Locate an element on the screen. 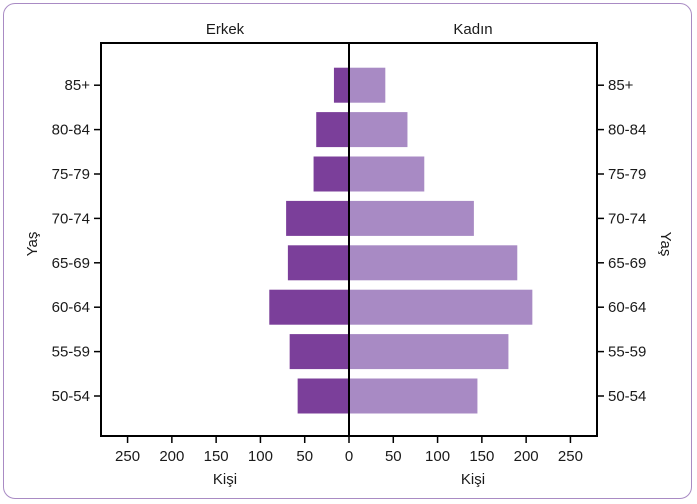 The image size is (697, 504). bar-Kadın-75-79 is located at coordinates (387, 174).